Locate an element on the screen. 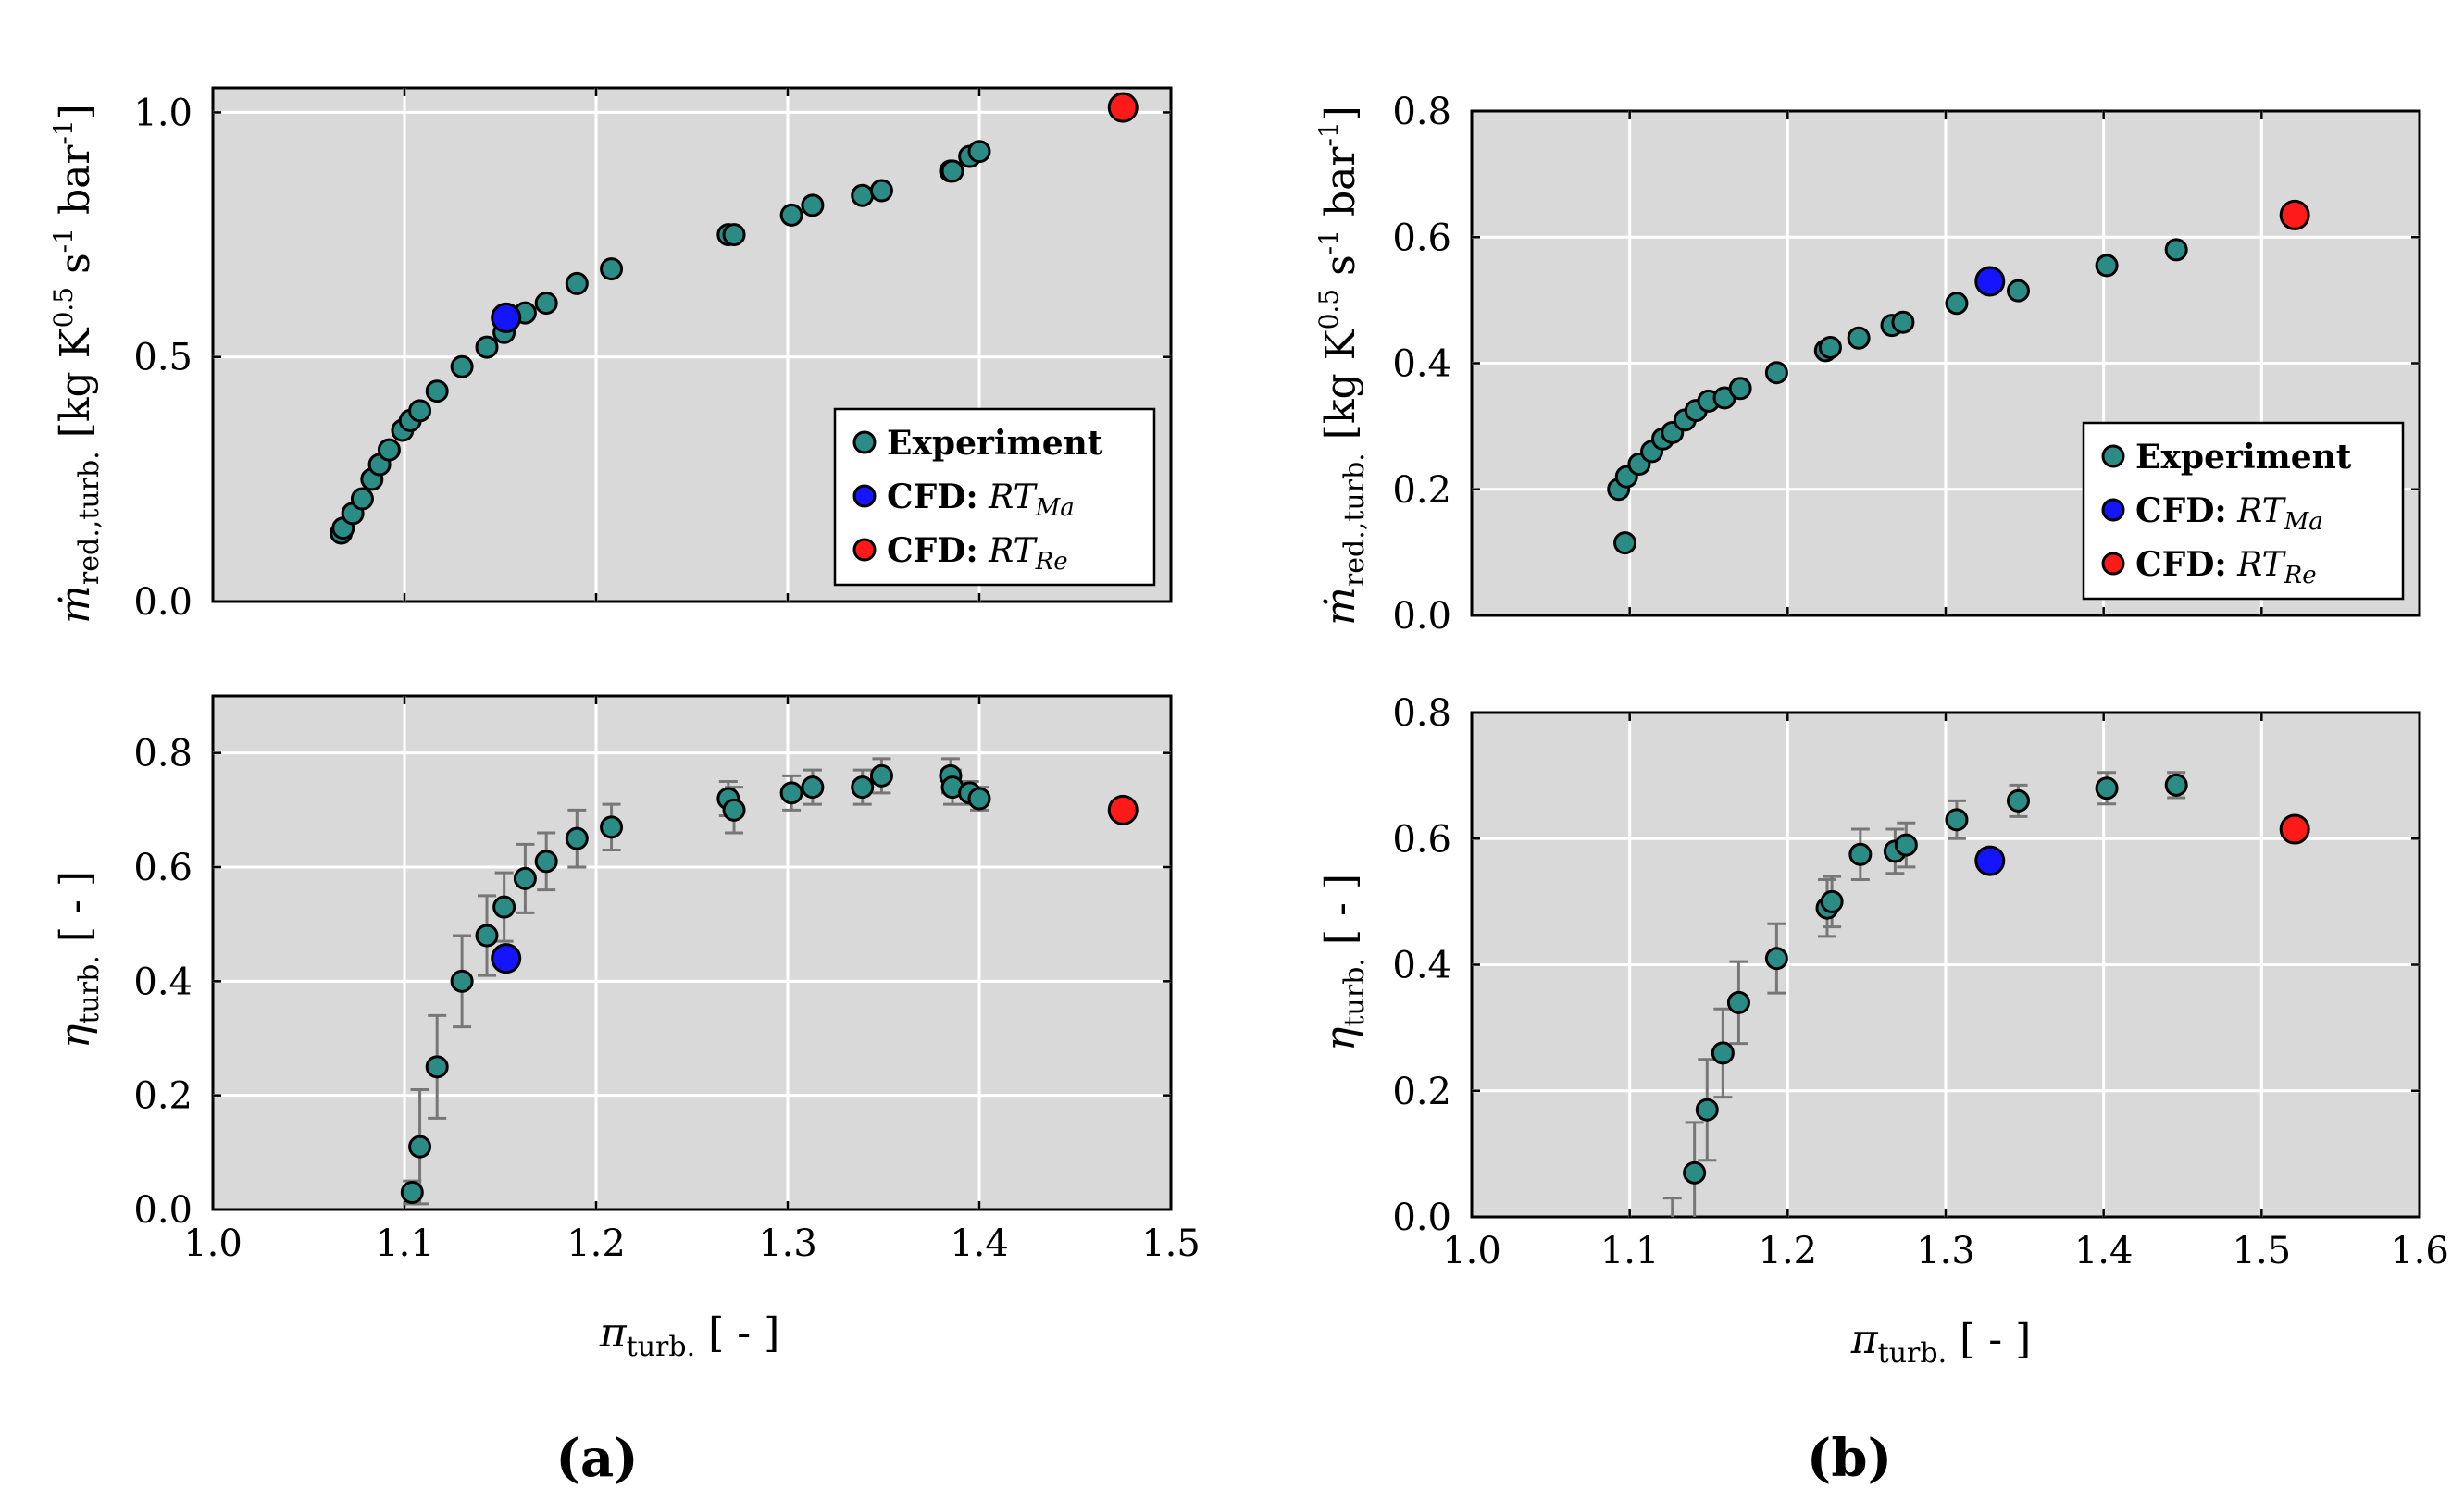 The width and height of the screenshot is (2464, 1501). b-top-ylabel: ṁred.,turb. [kg K0.5 s-1 bar-1] is located at coordinates (1342, 365).